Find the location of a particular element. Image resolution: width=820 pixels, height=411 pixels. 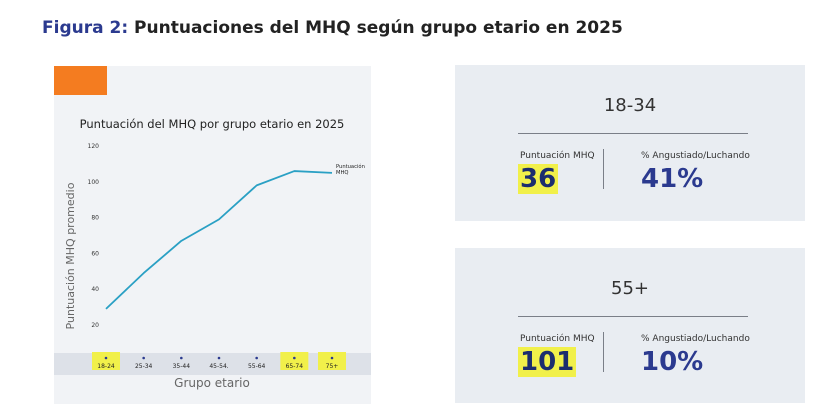

x-axis-label: Grupo etario is located at coordinates (212, 383).